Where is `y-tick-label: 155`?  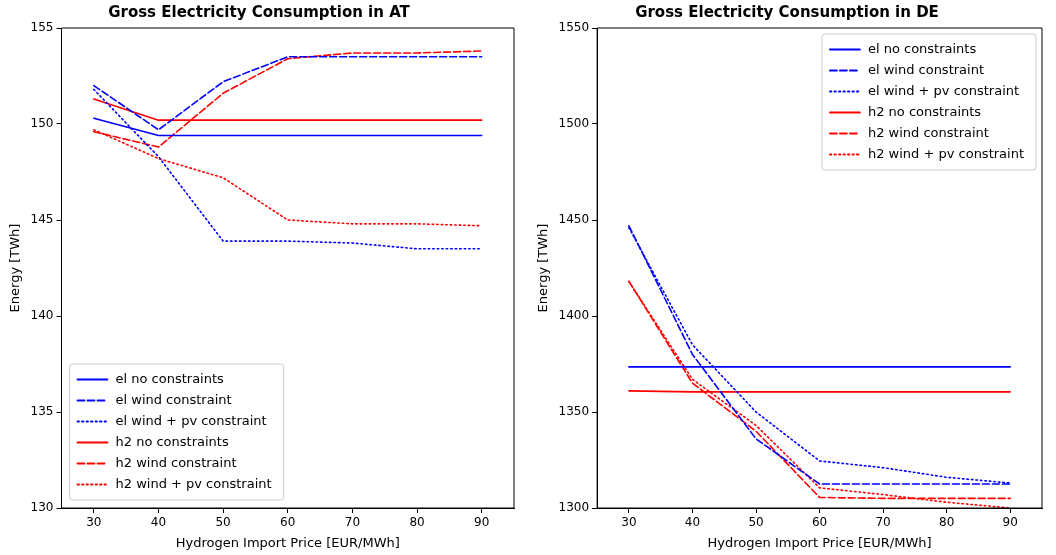
y-tick-label: 155 is located at coordinates (42, 27).